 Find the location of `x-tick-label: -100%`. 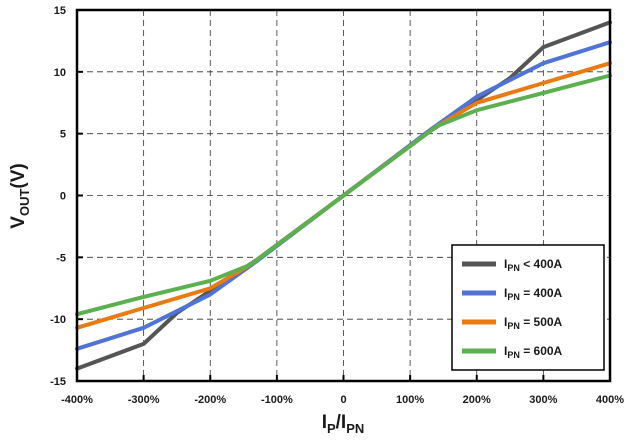

x-tick-label: -100% is located at coordinates (277, 400).